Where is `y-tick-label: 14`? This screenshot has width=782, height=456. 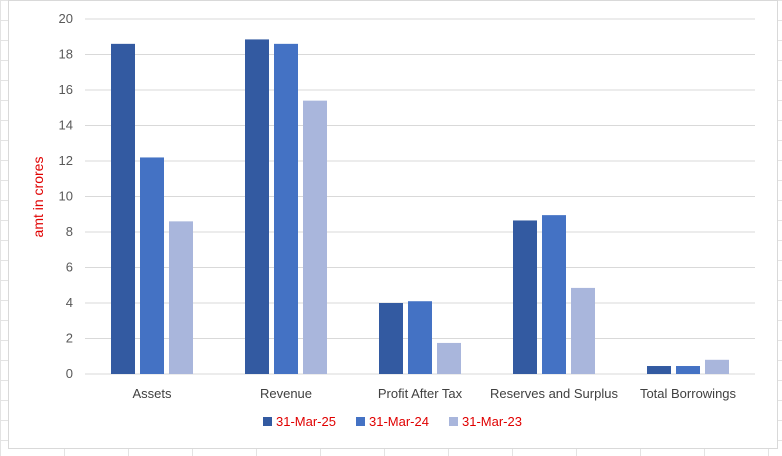 y-tick-label: 14 is located at coordinates (66, 125).